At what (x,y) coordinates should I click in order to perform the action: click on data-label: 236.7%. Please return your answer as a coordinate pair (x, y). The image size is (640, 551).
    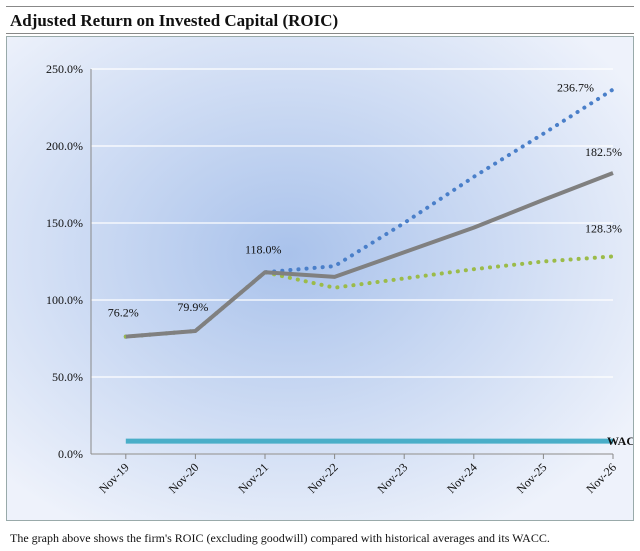
    Looking at the image, I should click on (575, 87).